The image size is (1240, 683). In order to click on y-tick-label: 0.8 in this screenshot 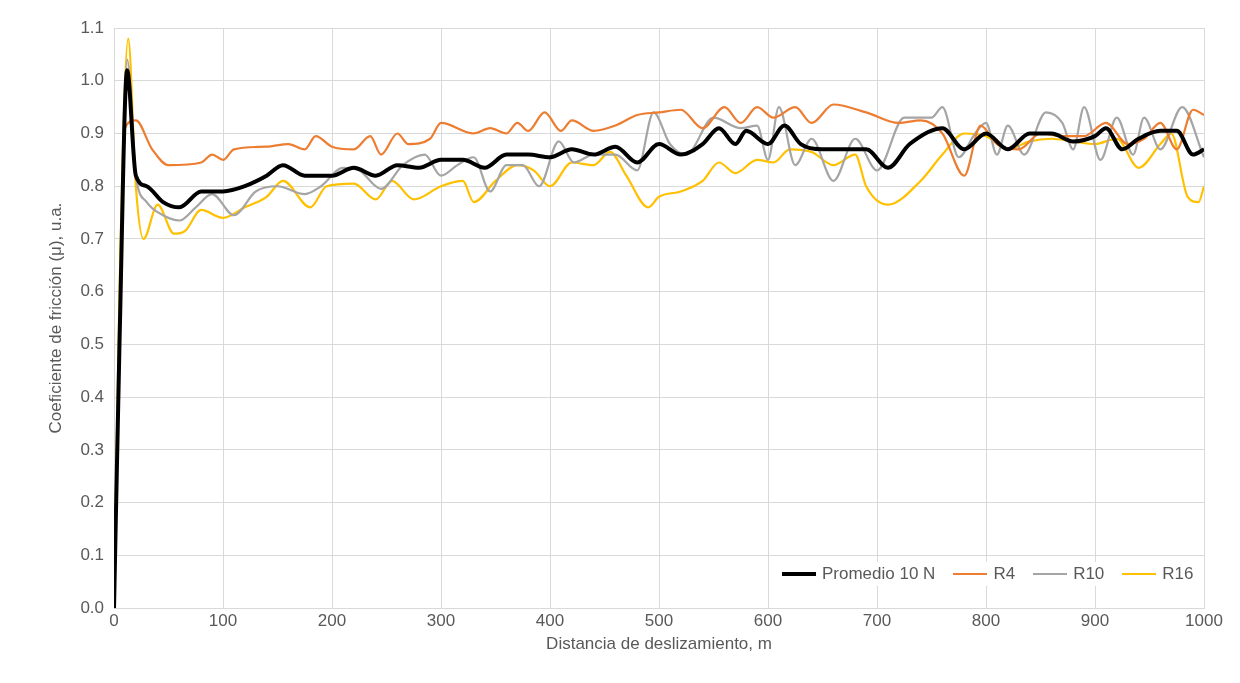, I will do `click(92, 185)`.